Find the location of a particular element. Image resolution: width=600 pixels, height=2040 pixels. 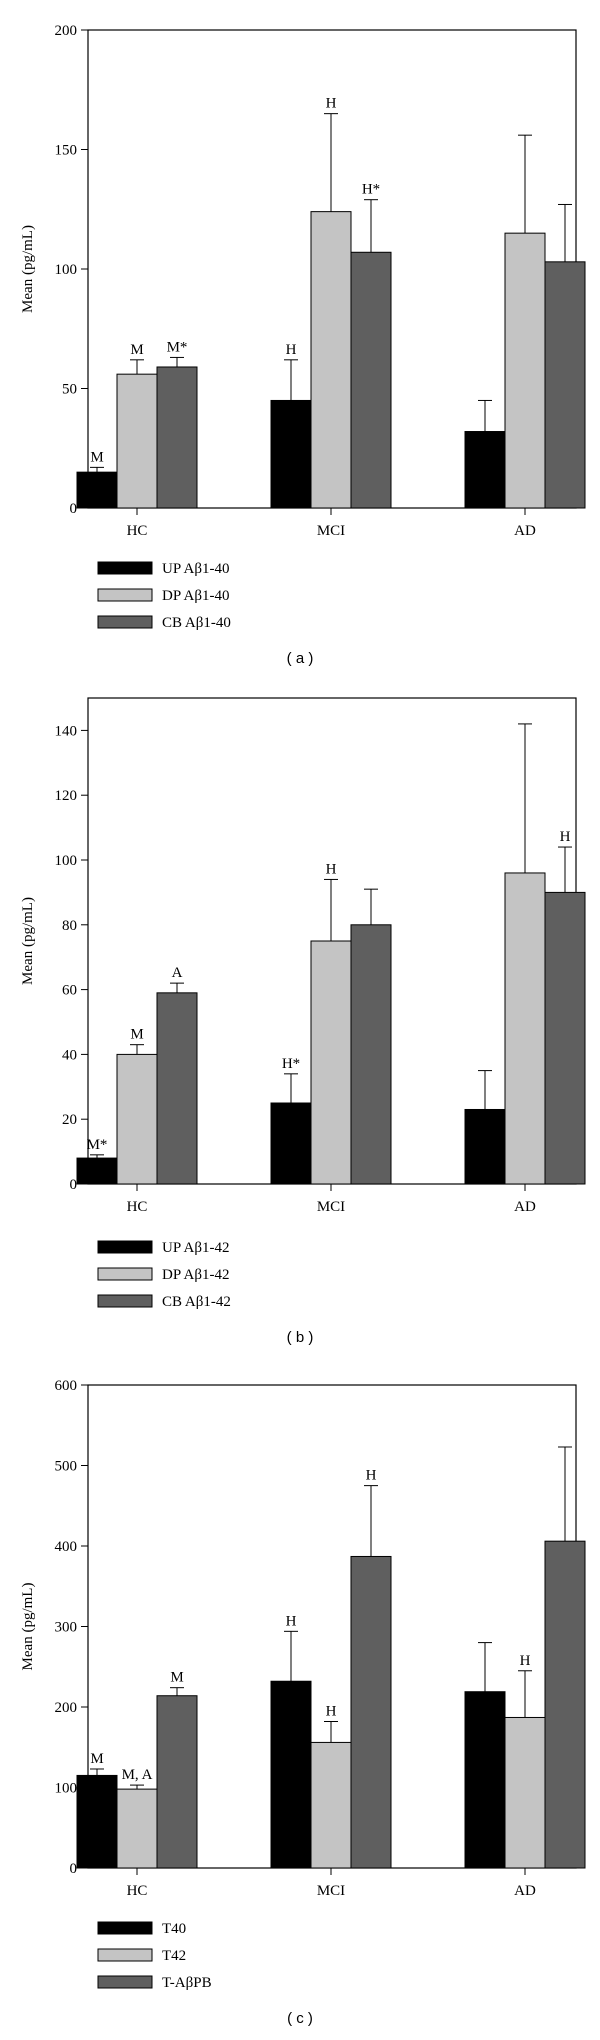

legend-label: DP Aβ1-40 is located at coordinates (196, 596).